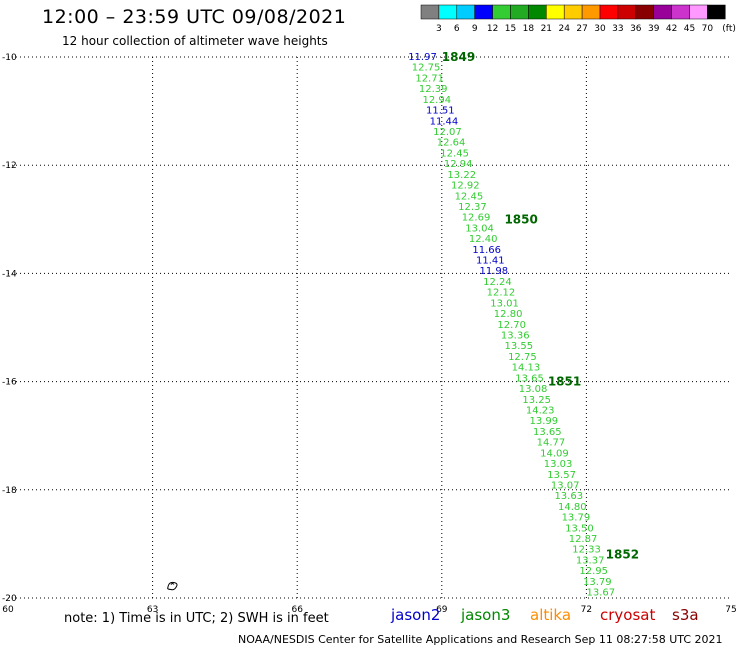 Image resolution: width=740 pixels, height=650 pixels. What do you see at coordinates (536, 400) in the screenshot?
I see `swh-value-label: 13.25` at bounding box center [536, 400].